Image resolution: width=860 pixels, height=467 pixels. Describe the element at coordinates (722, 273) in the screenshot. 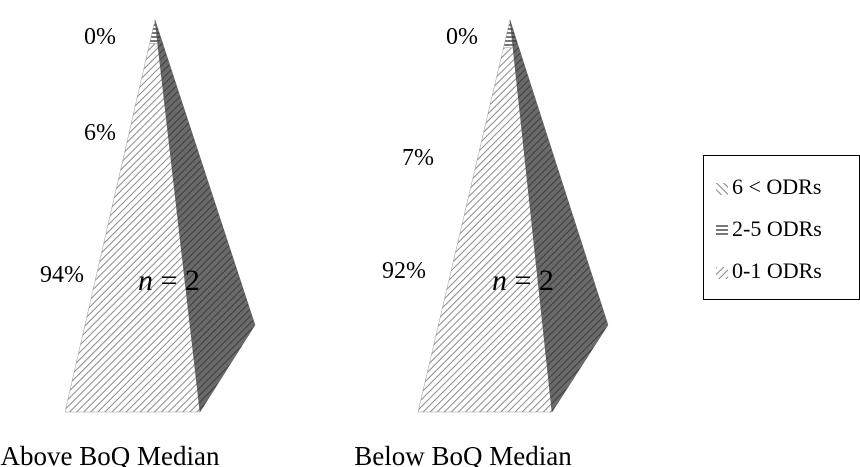

I see `legend-swatch-diagonal` at that location.